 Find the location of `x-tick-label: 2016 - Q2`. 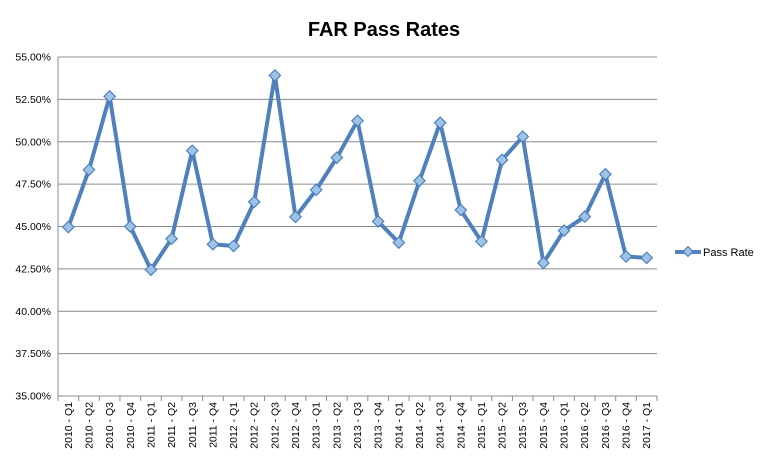

x-tick-label: 2016 - Q2 is located at coordinates (585, 425).